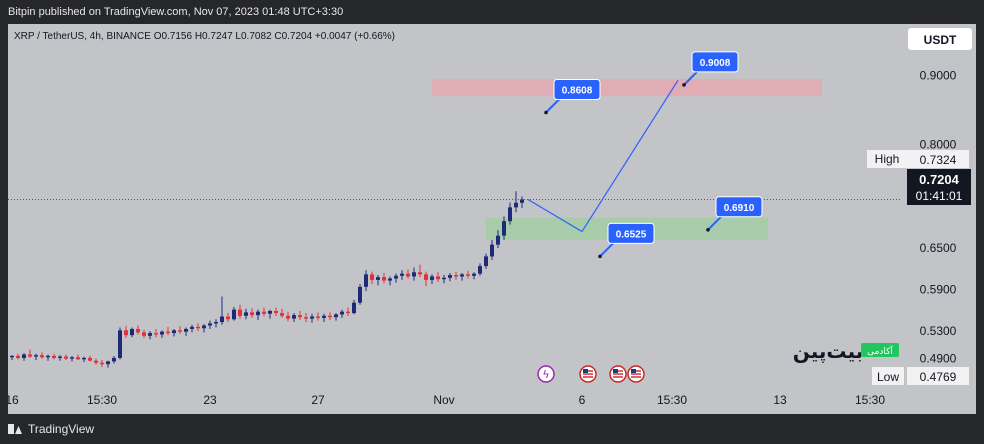  Describe the element at coordinates (627, 87) in the screenshot. I see `zone-resistance` at that location.